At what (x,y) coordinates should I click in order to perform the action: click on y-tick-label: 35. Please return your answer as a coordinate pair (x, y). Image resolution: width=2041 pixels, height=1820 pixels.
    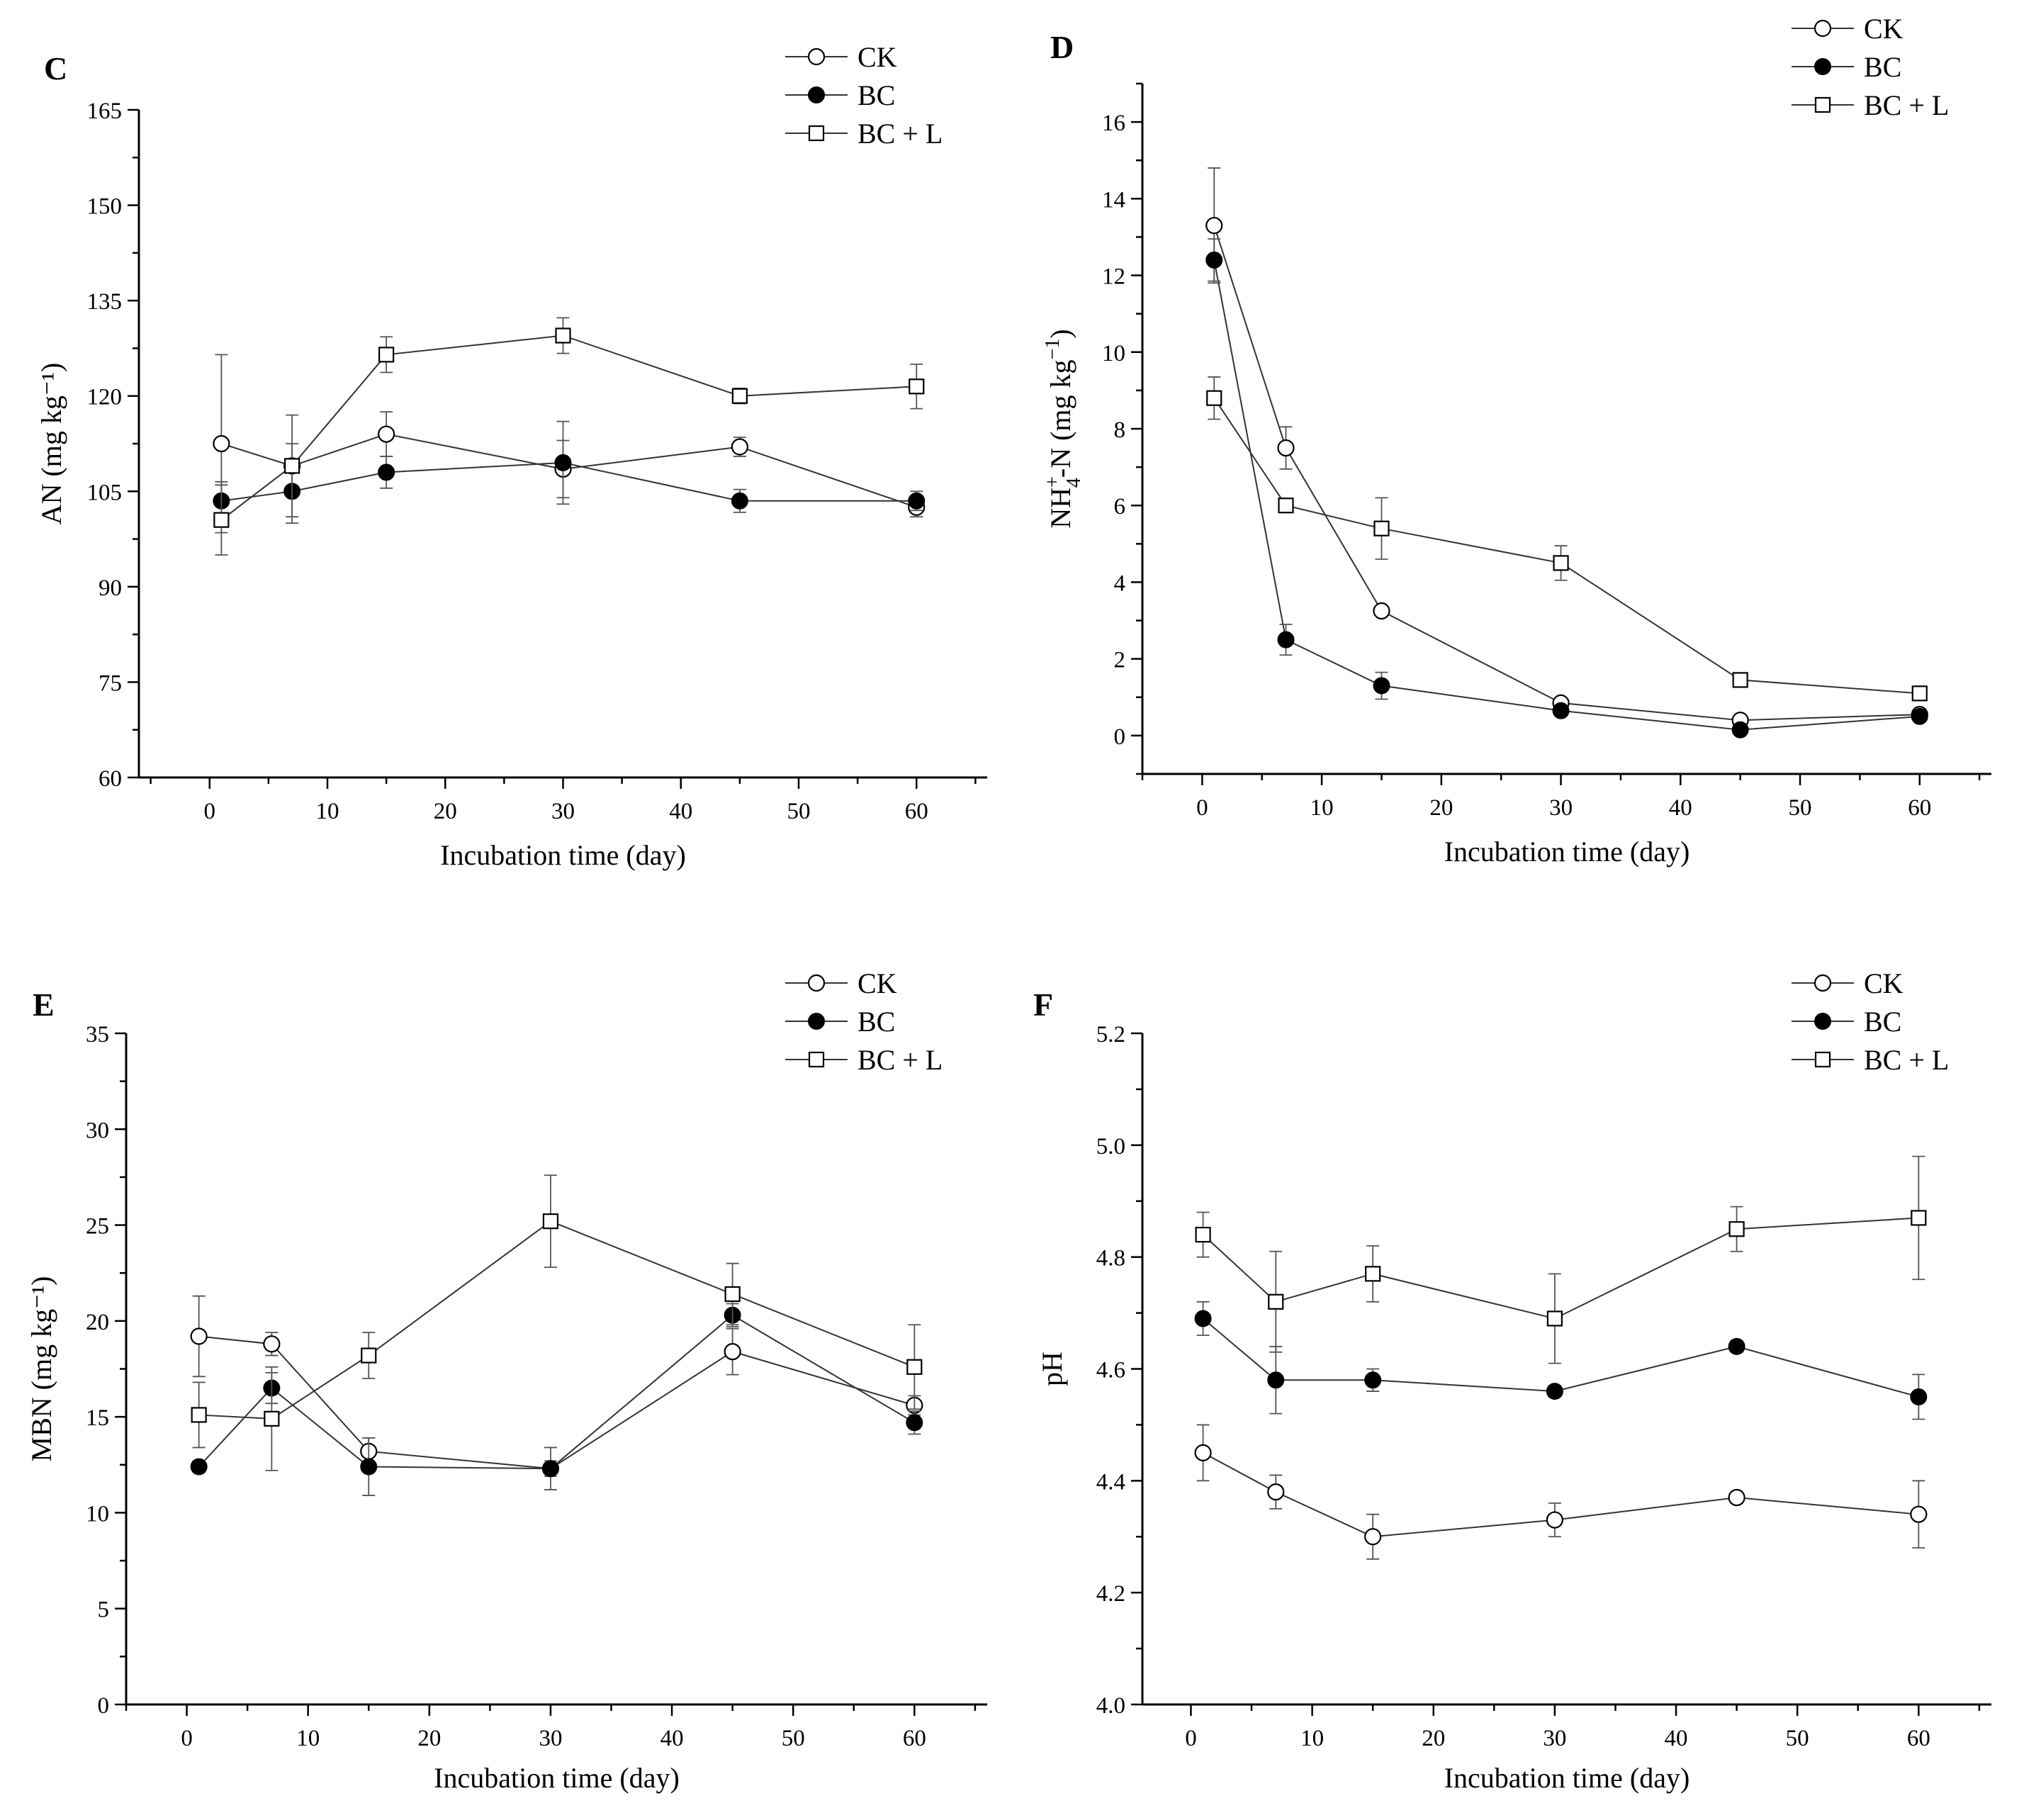
    Looking at the image, I should click on (97, 1034).